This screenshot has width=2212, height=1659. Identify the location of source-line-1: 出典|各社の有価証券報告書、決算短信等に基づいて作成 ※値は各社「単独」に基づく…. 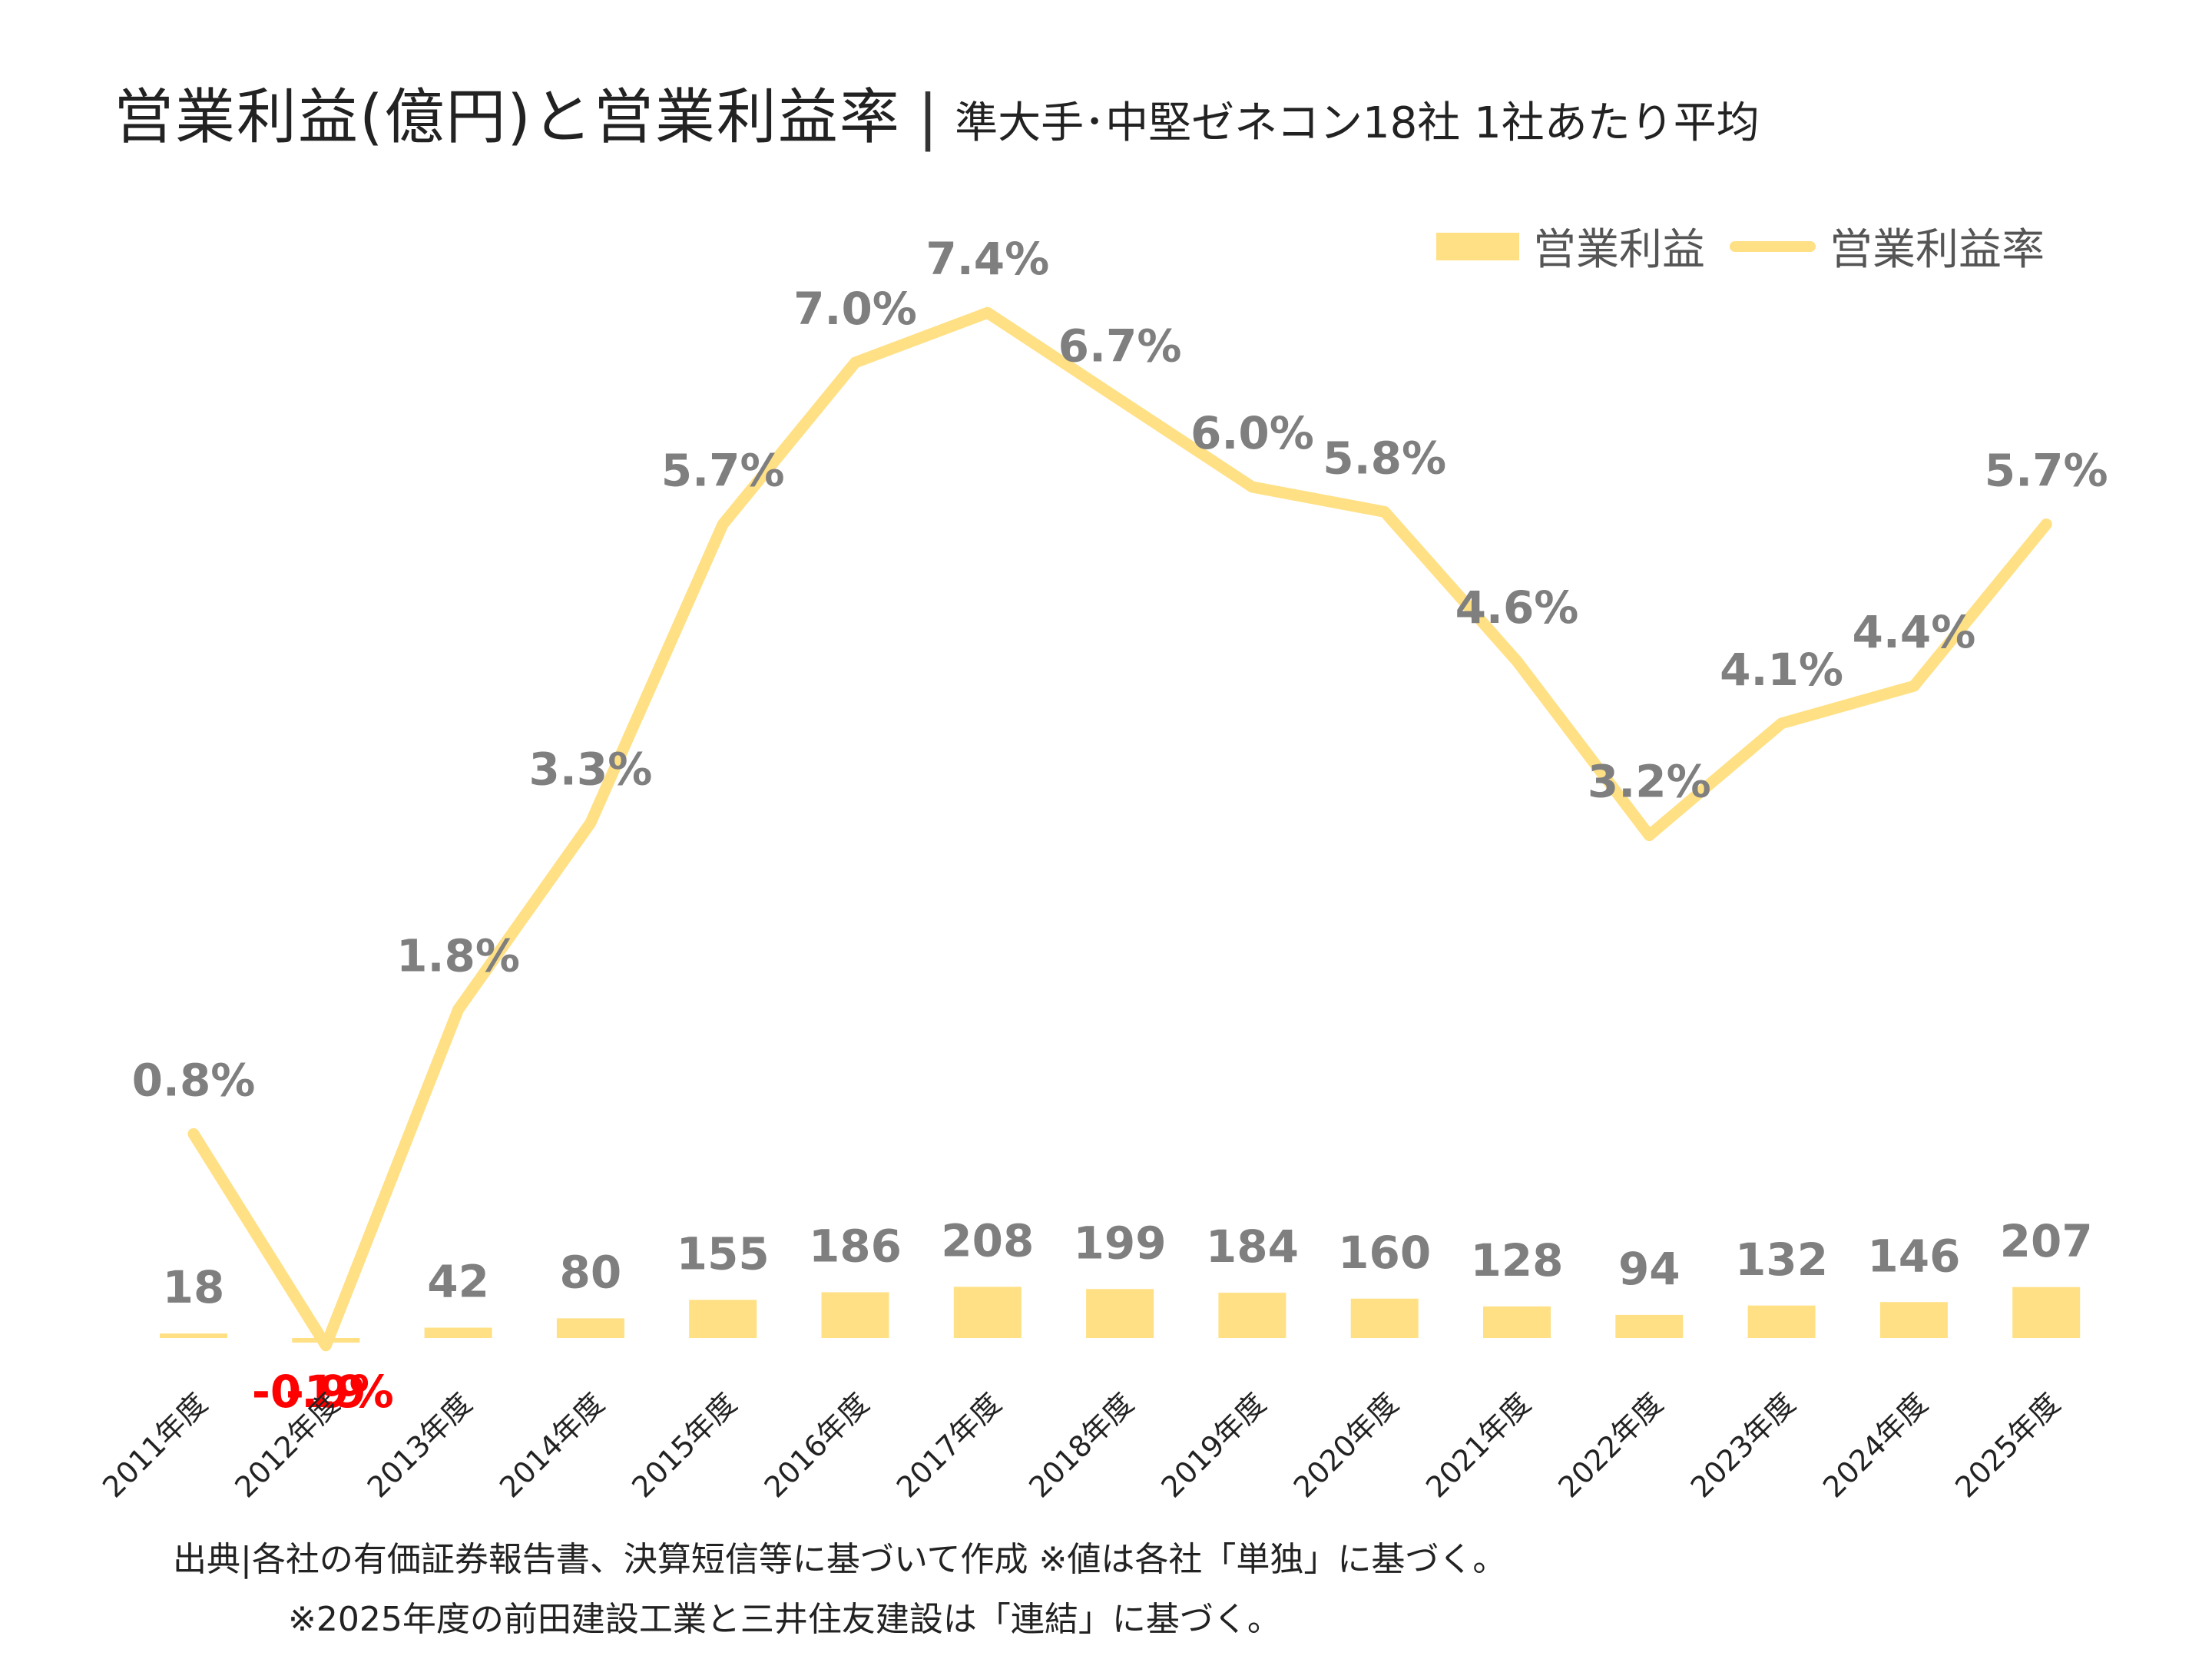
(840, 1560).